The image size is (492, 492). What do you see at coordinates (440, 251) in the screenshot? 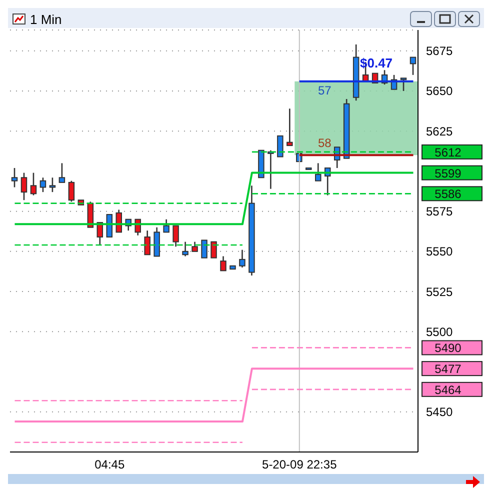
I see `y-tick-label: 5550` at bounding box center [440, 251].